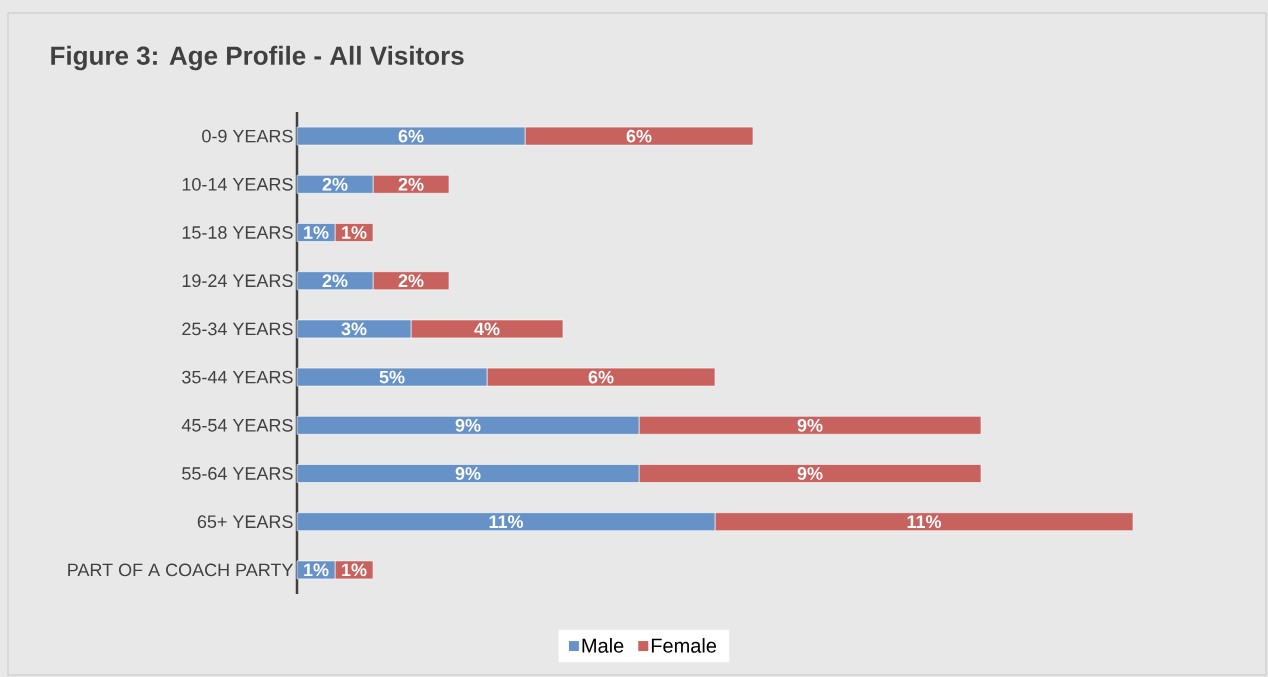 This screenshot has height=677, width=1268. What do you see at coordinates (354, 329) in the screenshot?
I see `data-label: 3%` at bounding box center [354, 329].